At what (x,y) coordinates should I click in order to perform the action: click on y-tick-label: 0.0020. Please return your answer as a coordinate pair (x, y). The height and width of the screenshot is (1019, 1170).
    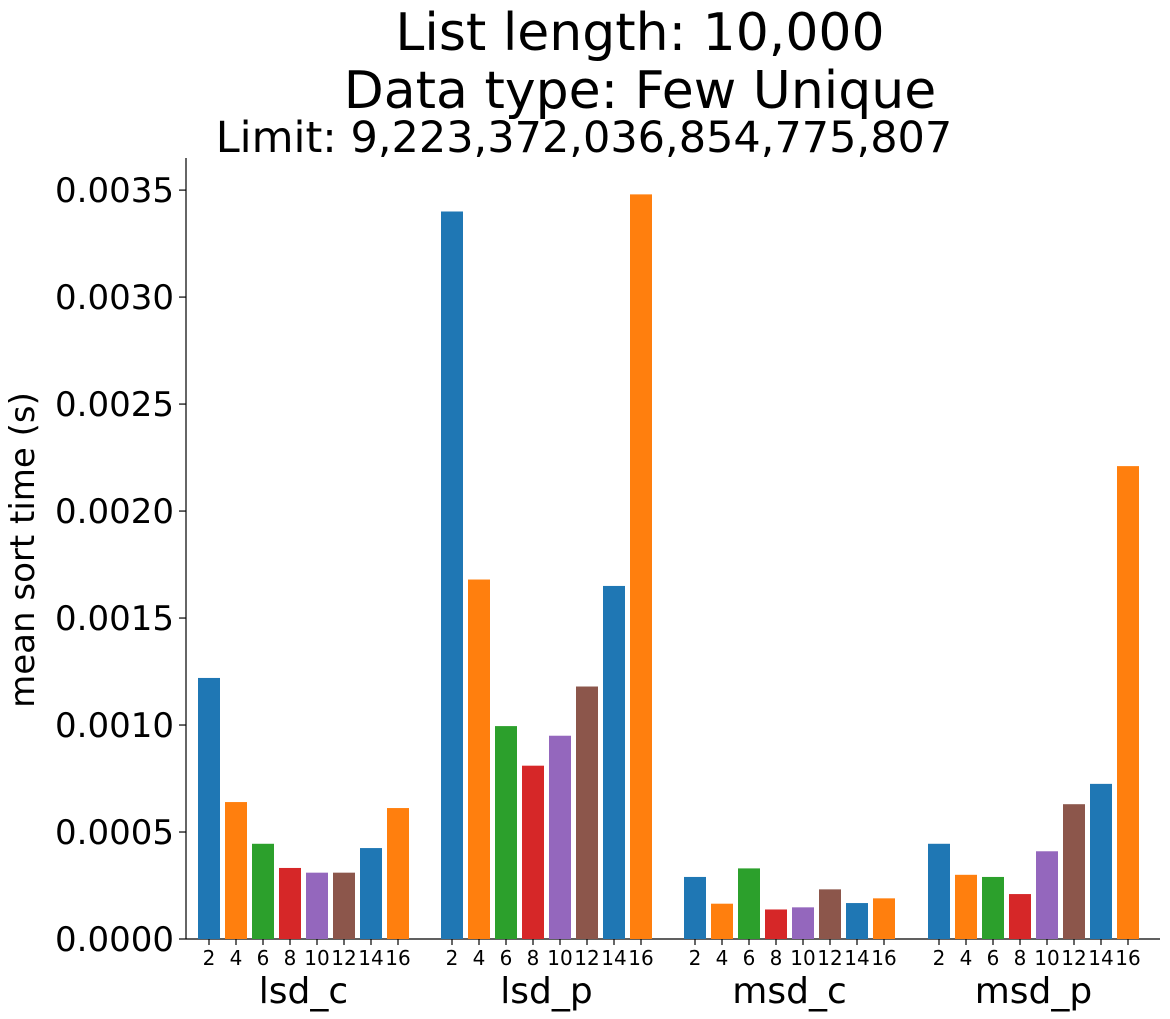
    Looking at the image, I should click on (114, 512).